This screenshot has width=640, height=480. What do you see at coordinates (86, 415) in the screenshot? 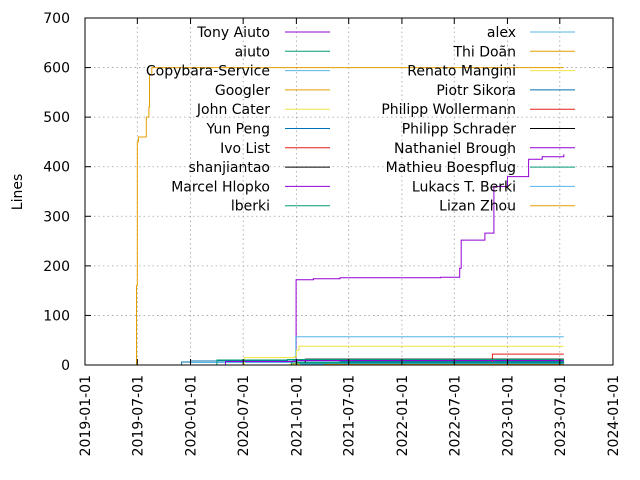
I see `x-tick-label: 2019-01-01` at bounding box center [86, 415].